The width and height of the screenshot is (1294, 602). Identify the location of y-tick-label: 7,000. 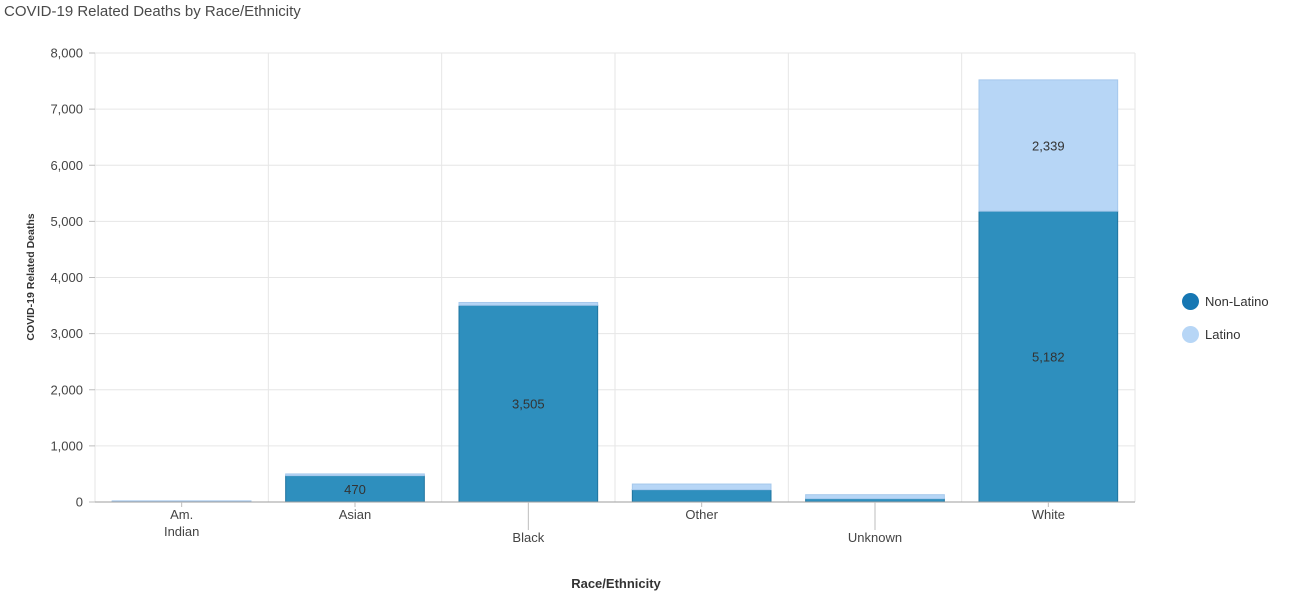
(66, 109).